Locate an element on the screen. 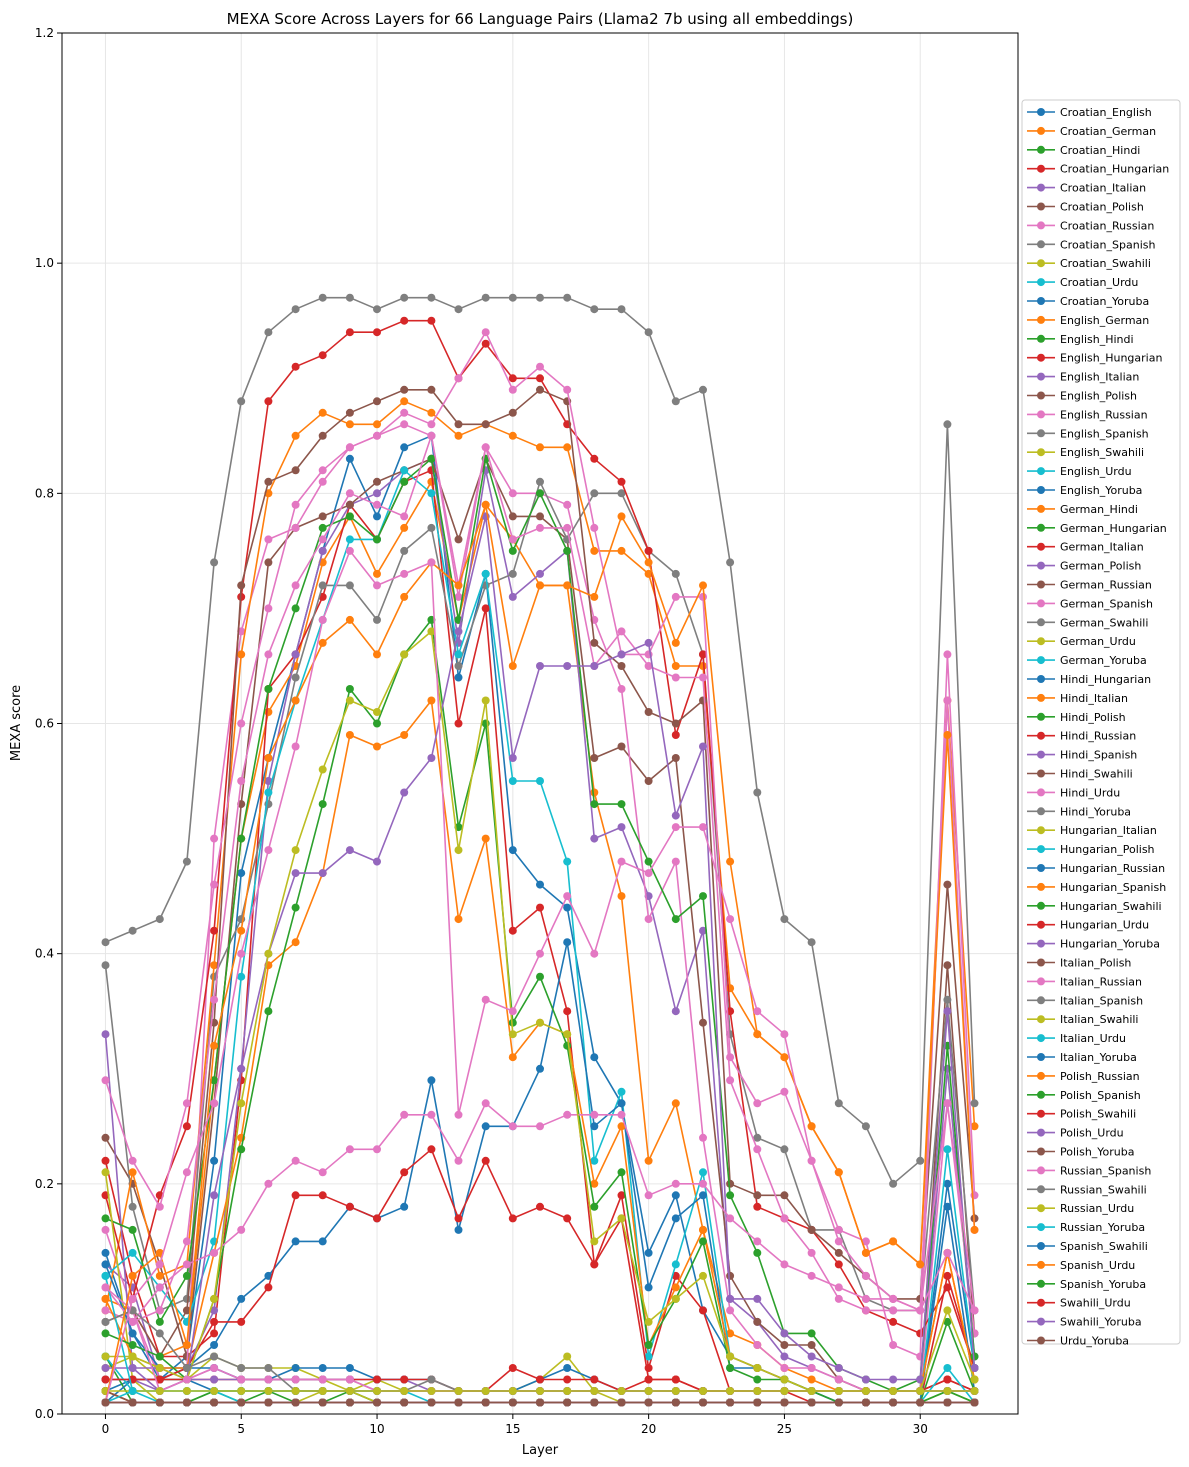 Image resolution: width=1189 pixels, height=1467 pixels. legend-entry: Polish_Russian is located at coordinates (1083, 1076).